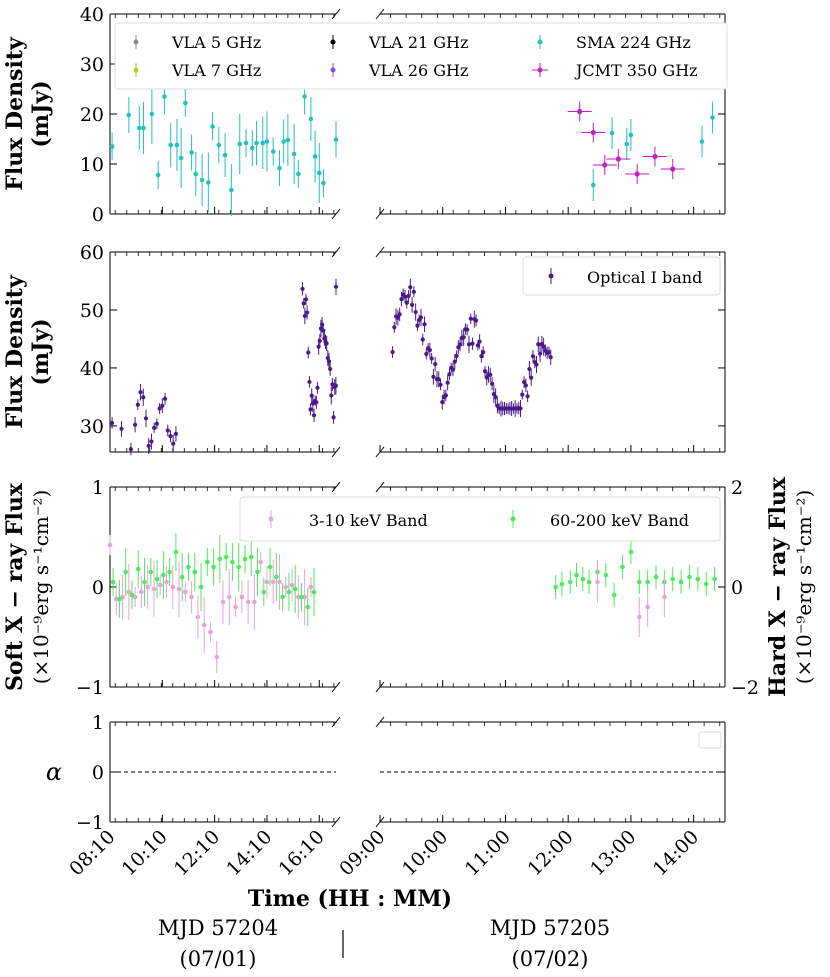  What do you see at coordinates (336, 214) in the screenshot?
I see `radio-break-mark` at bounding box center [336, 214].